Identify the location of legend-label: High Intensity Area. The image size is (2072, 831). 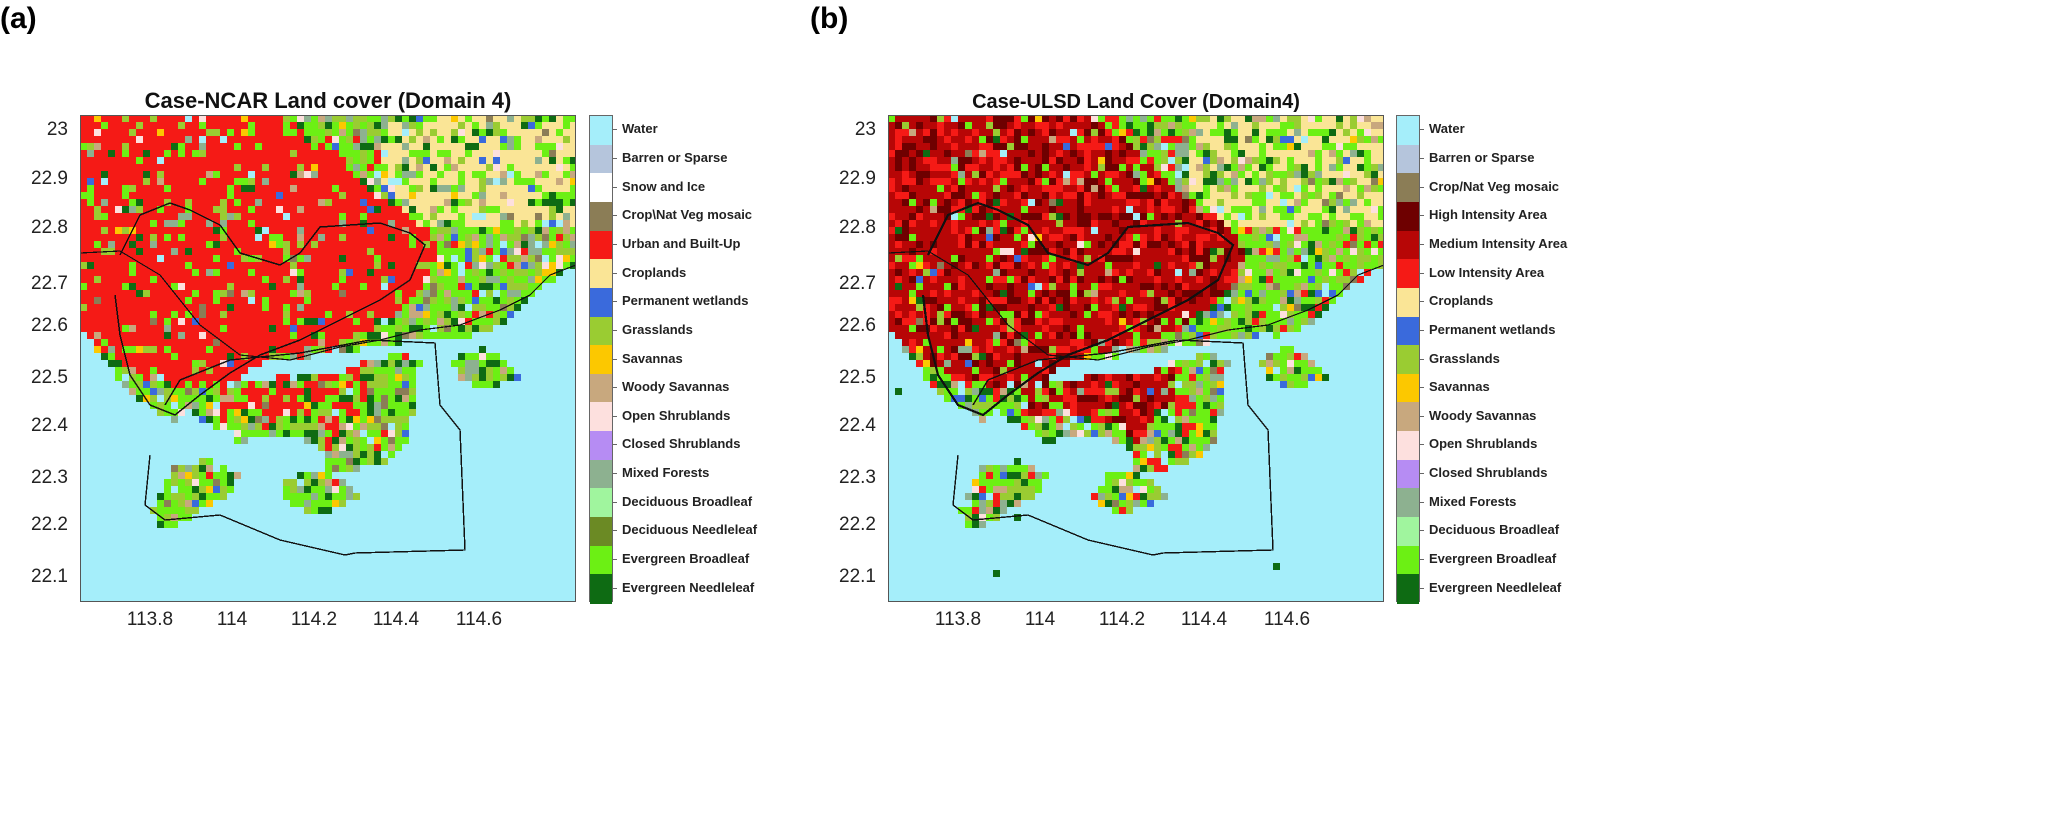
(1488, 215).